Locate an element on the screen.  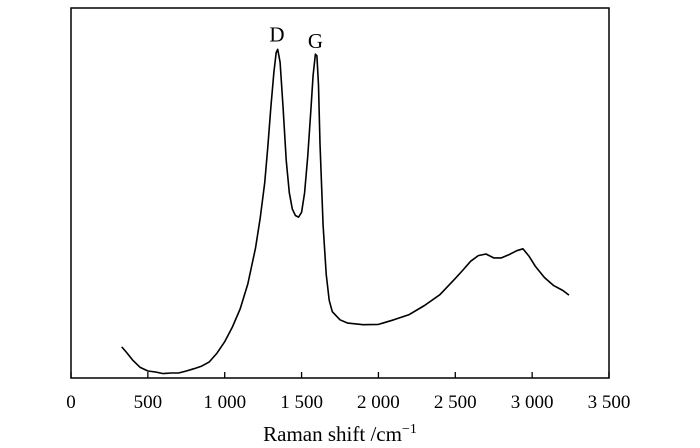
x-axis-title-superscript: −1 is located at coordinates (409, 429).